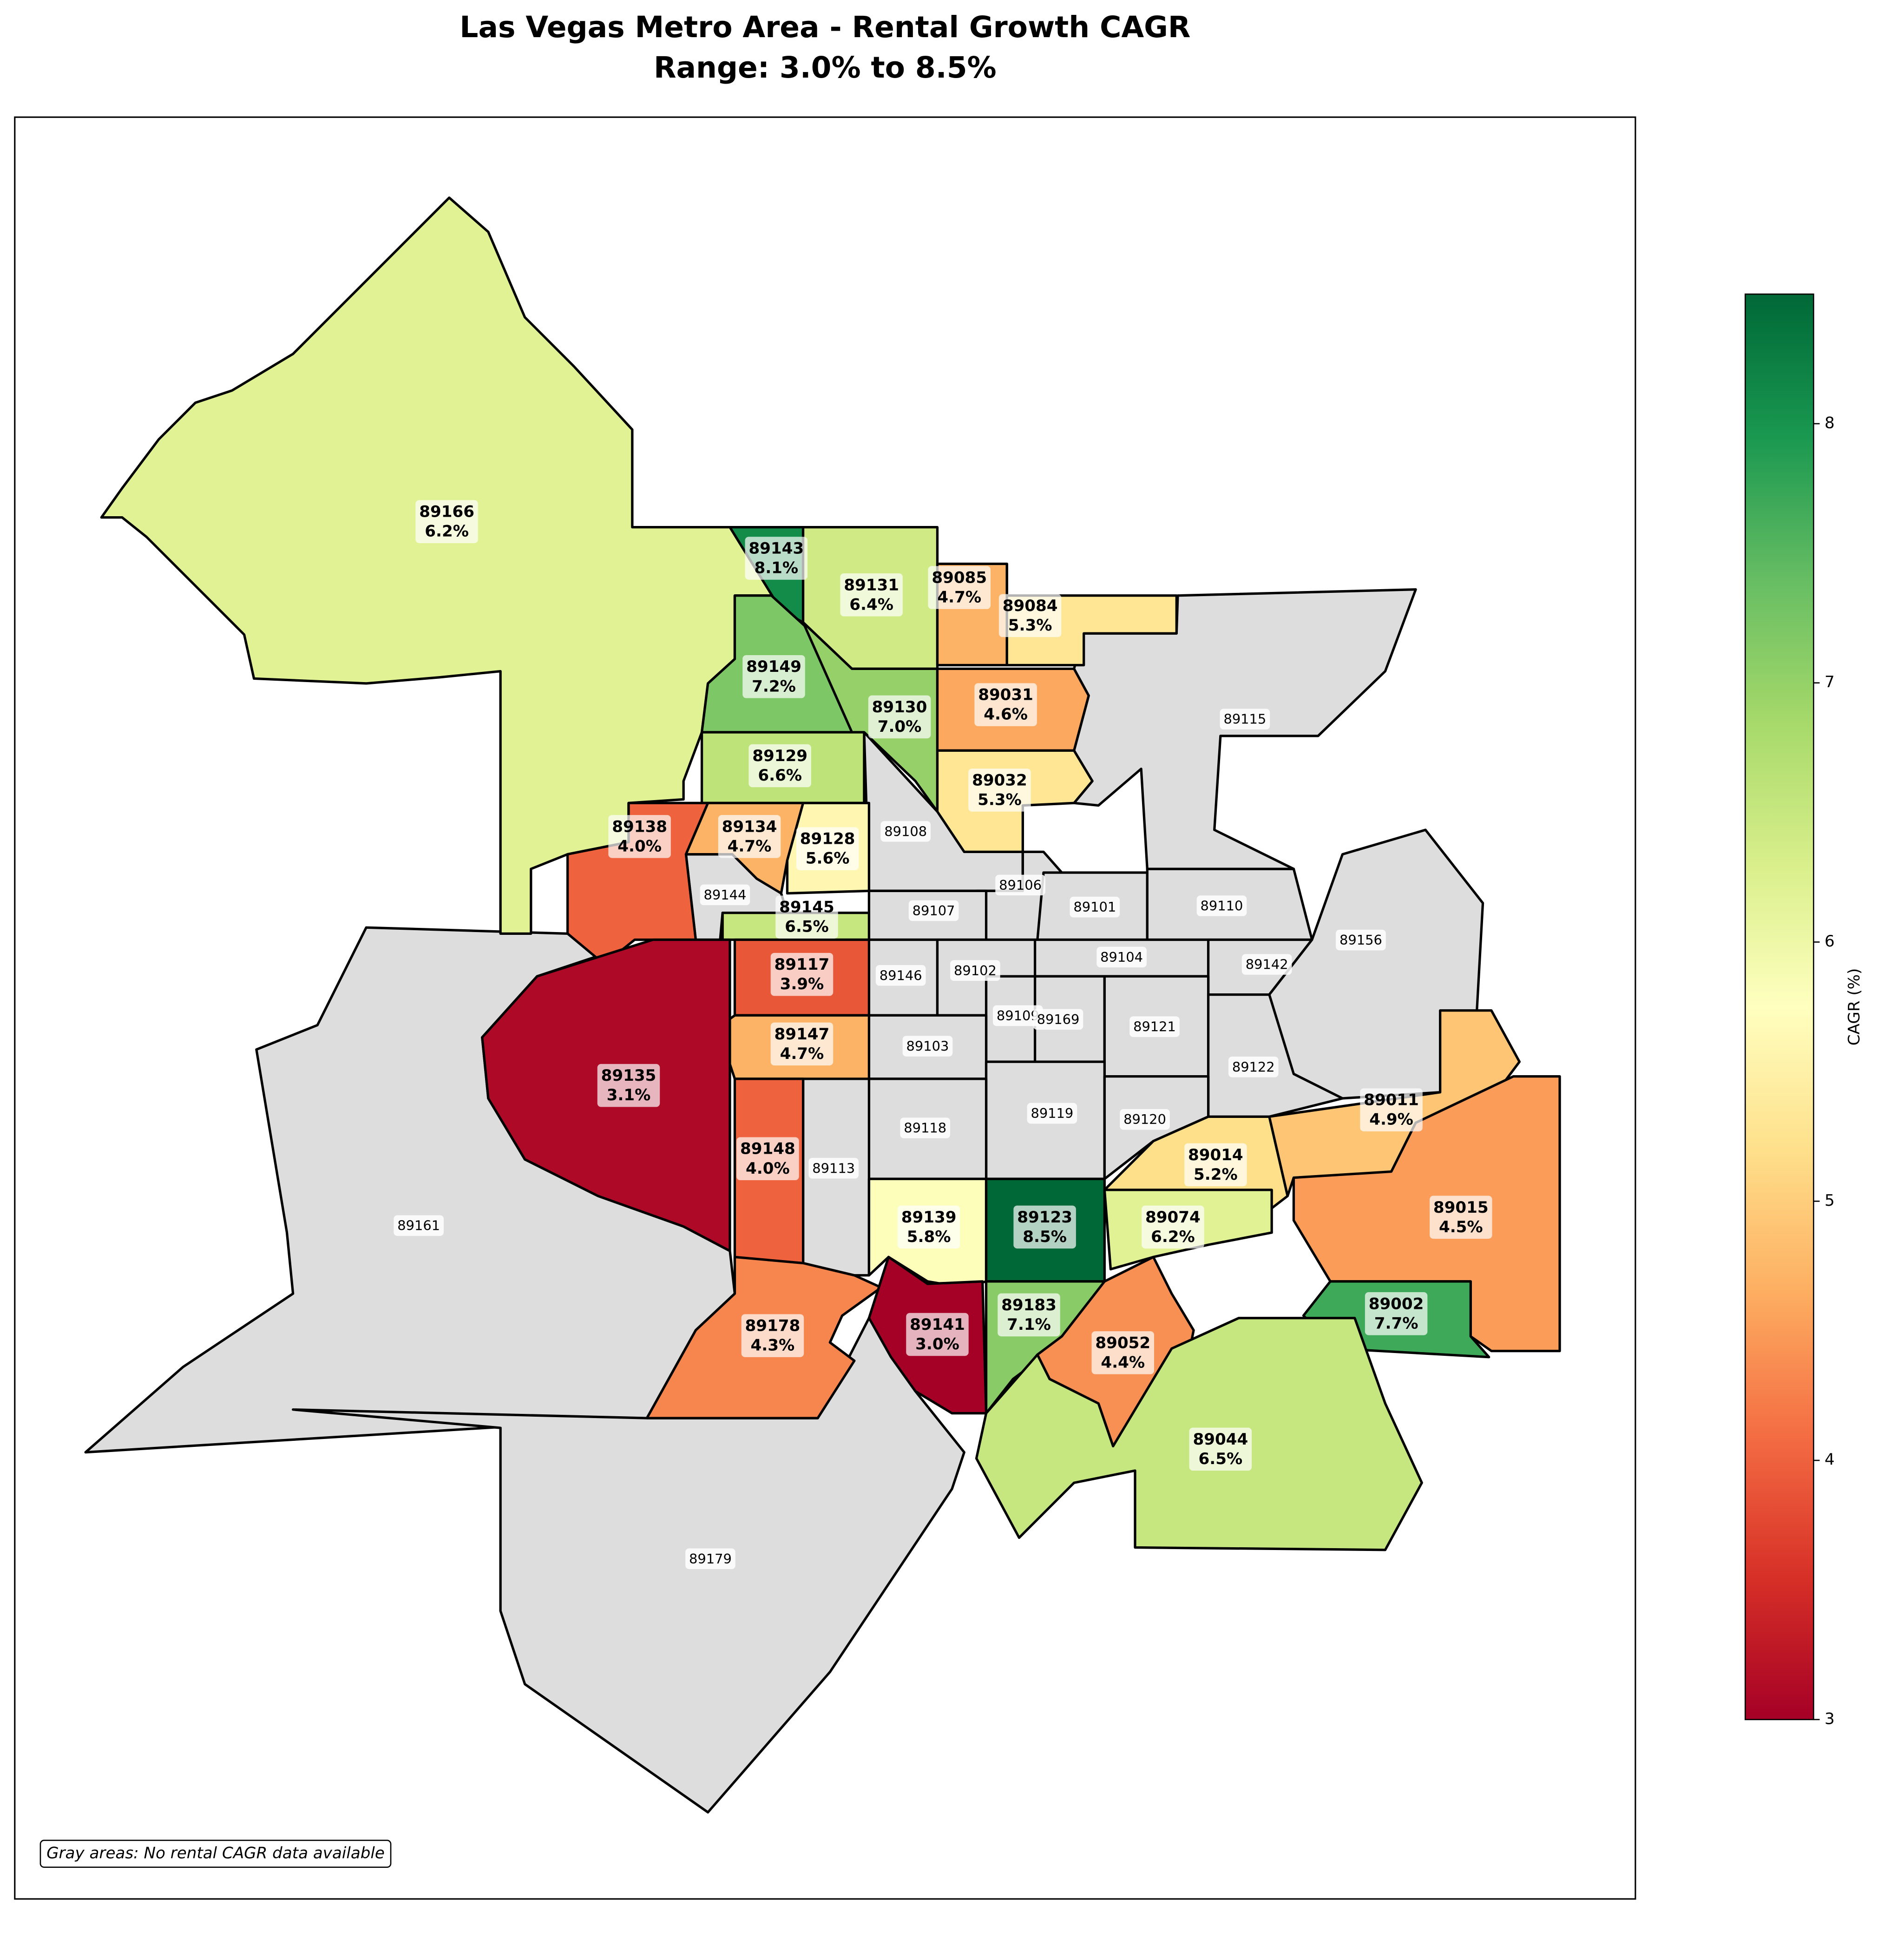  I want to click on zip-label: 89103, so click(927, 1046).